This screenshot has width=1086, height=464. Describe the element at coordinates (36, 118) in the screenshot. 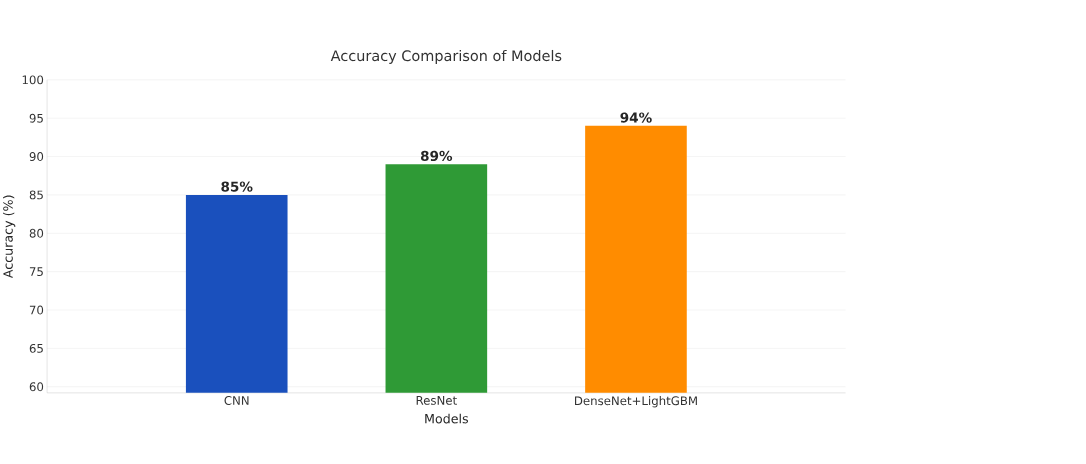

I see `y-tick-label: 95` at that location.